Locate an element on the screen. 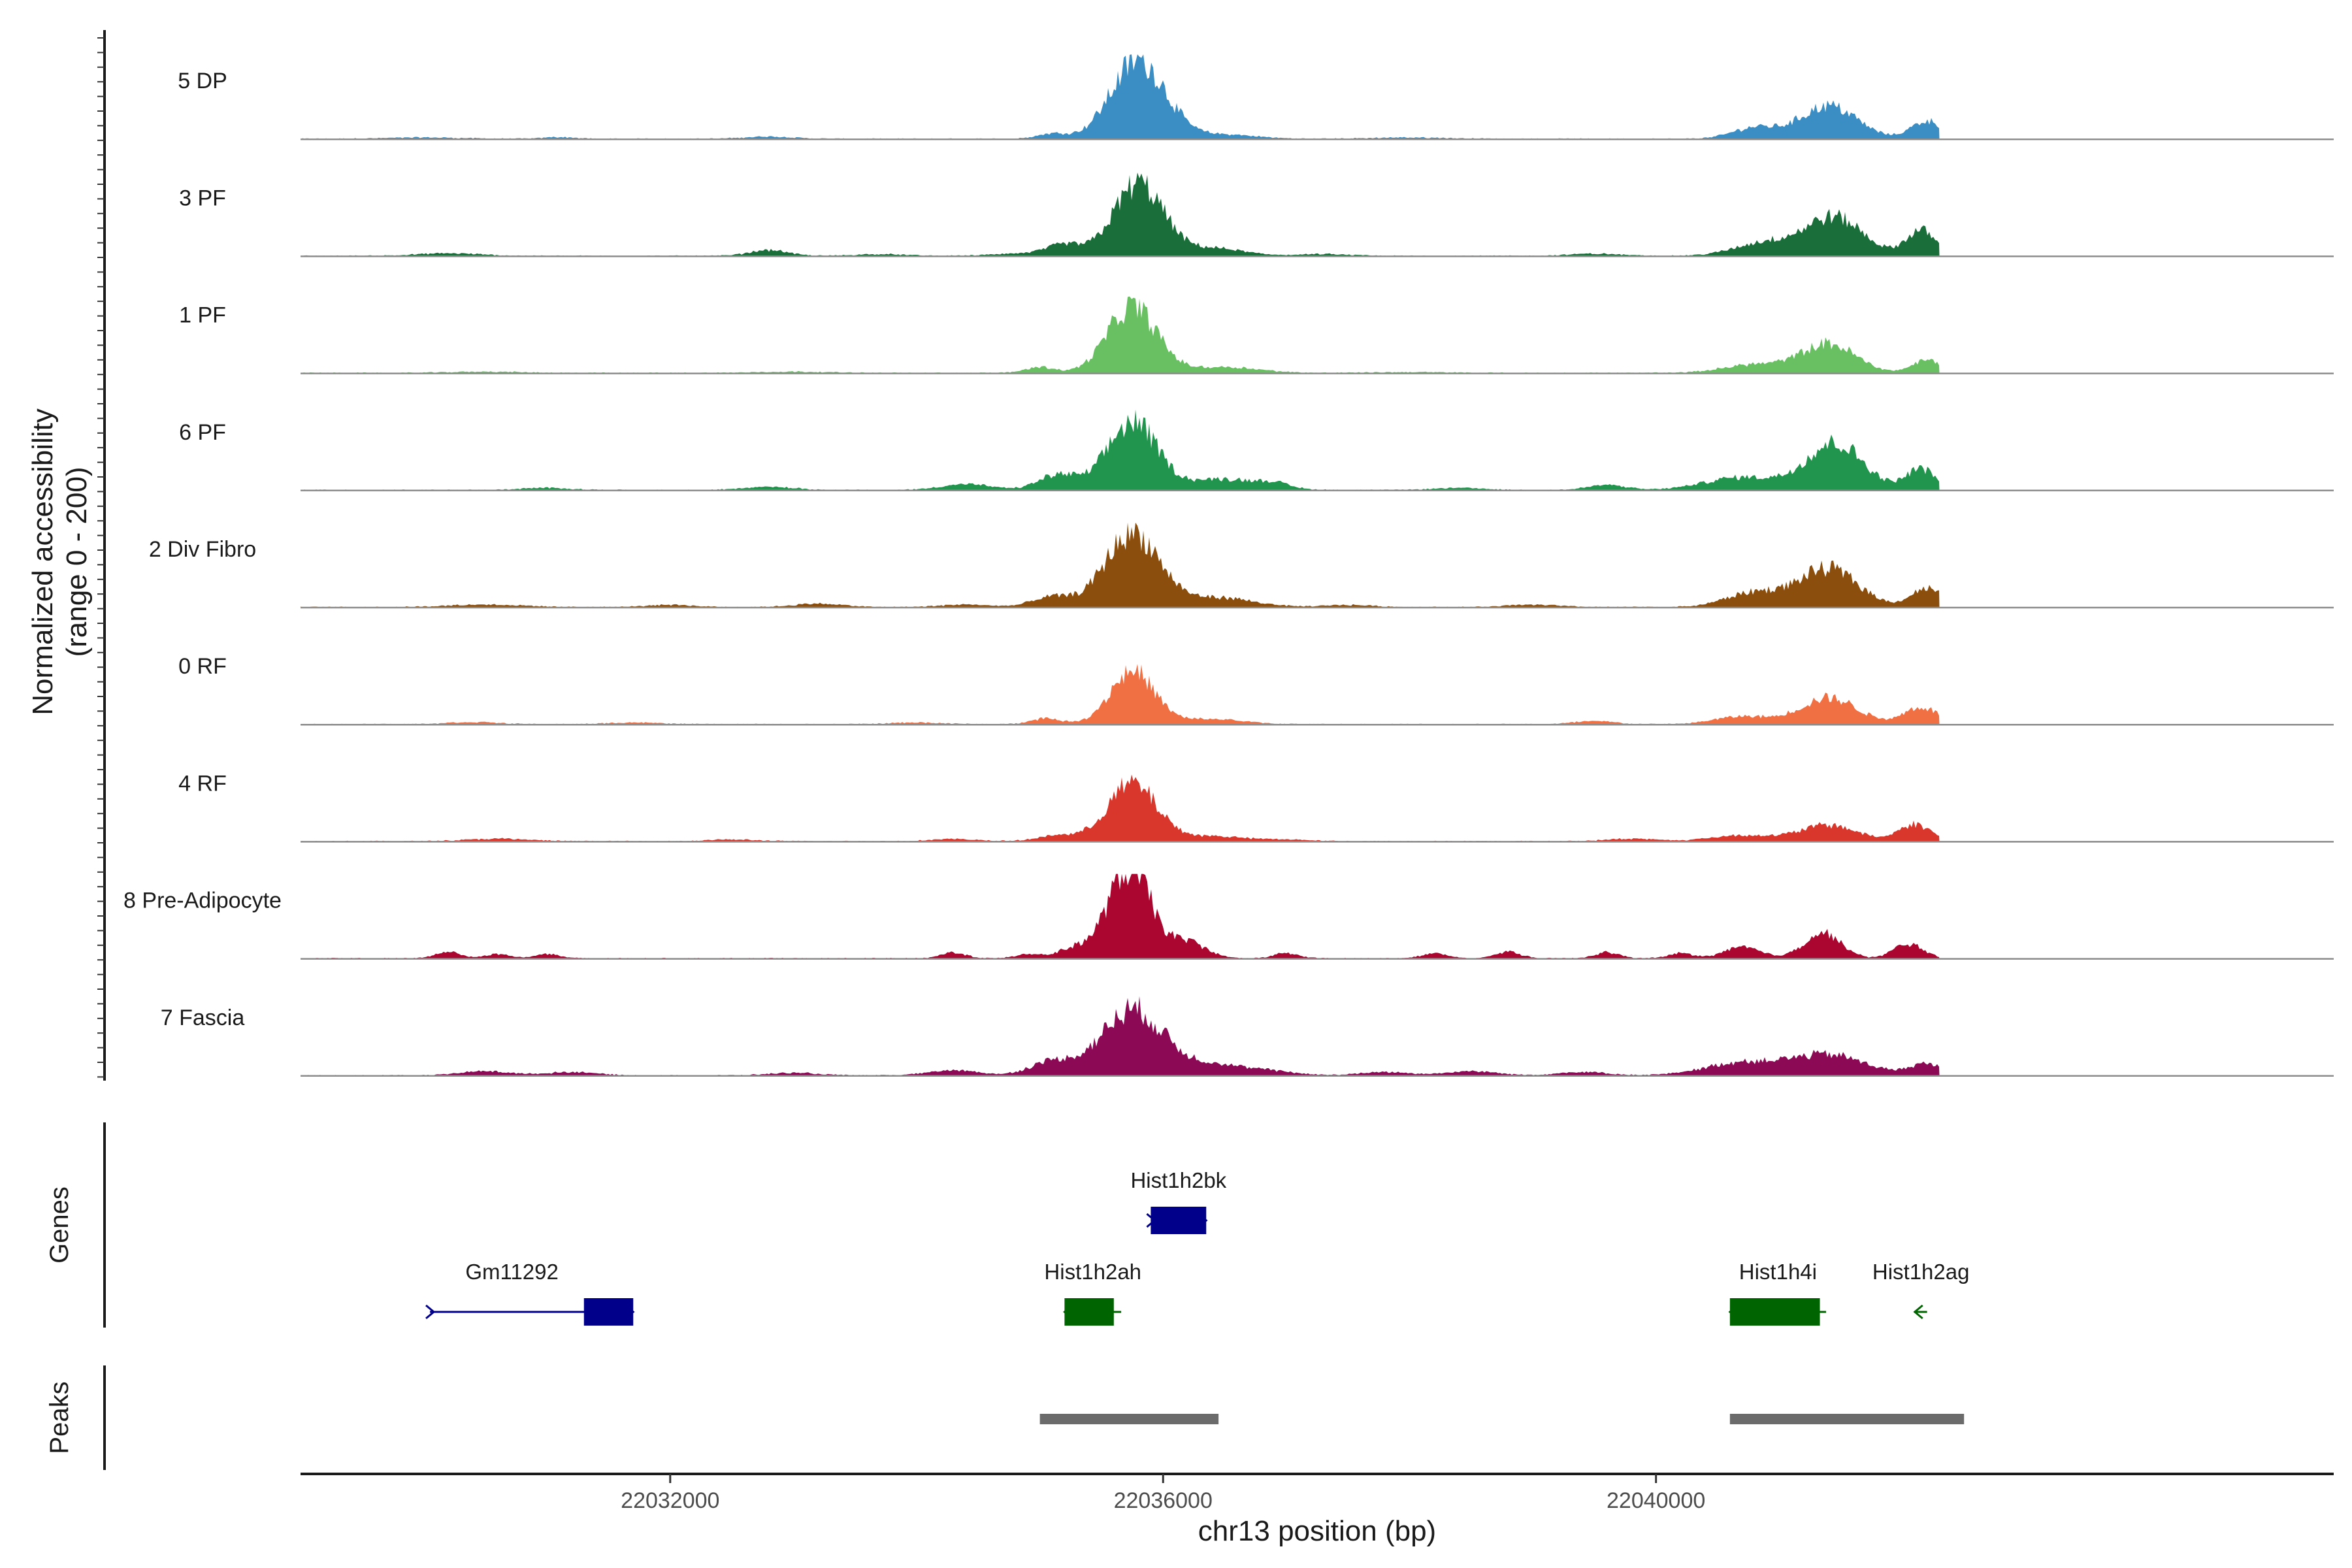 The width and height of the screenshot is (2352, 1568). gene-Hist1h4i: Hist1h4i is located at coordinates (1777, 1293).